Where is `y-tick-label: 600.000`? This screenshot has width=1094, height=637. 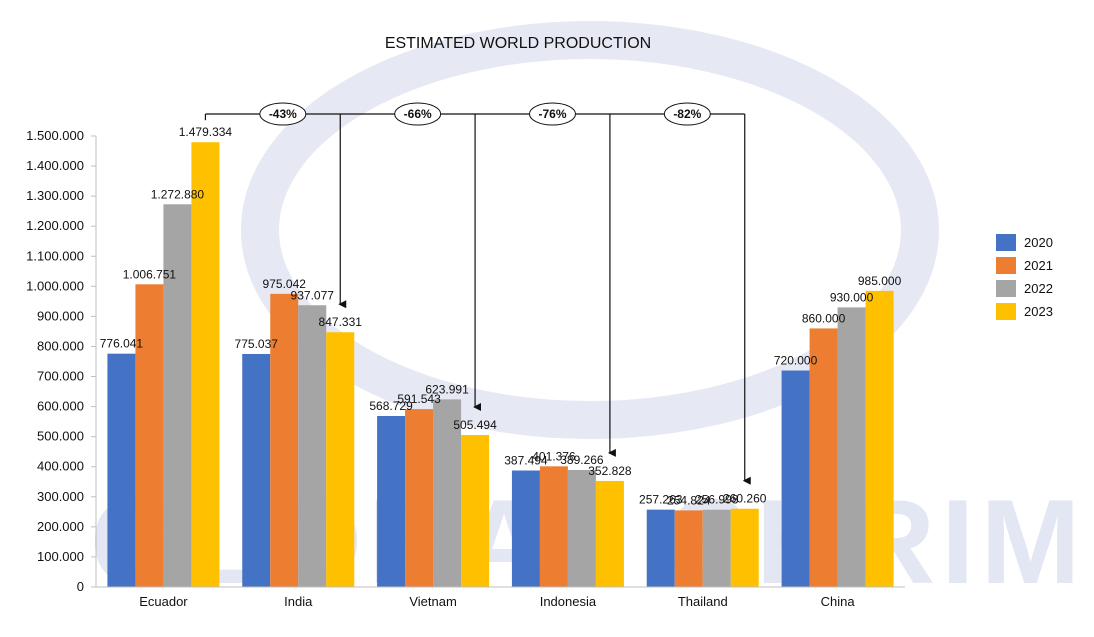
y-tick-label: 600.000 is located at coordinates (60, 406).